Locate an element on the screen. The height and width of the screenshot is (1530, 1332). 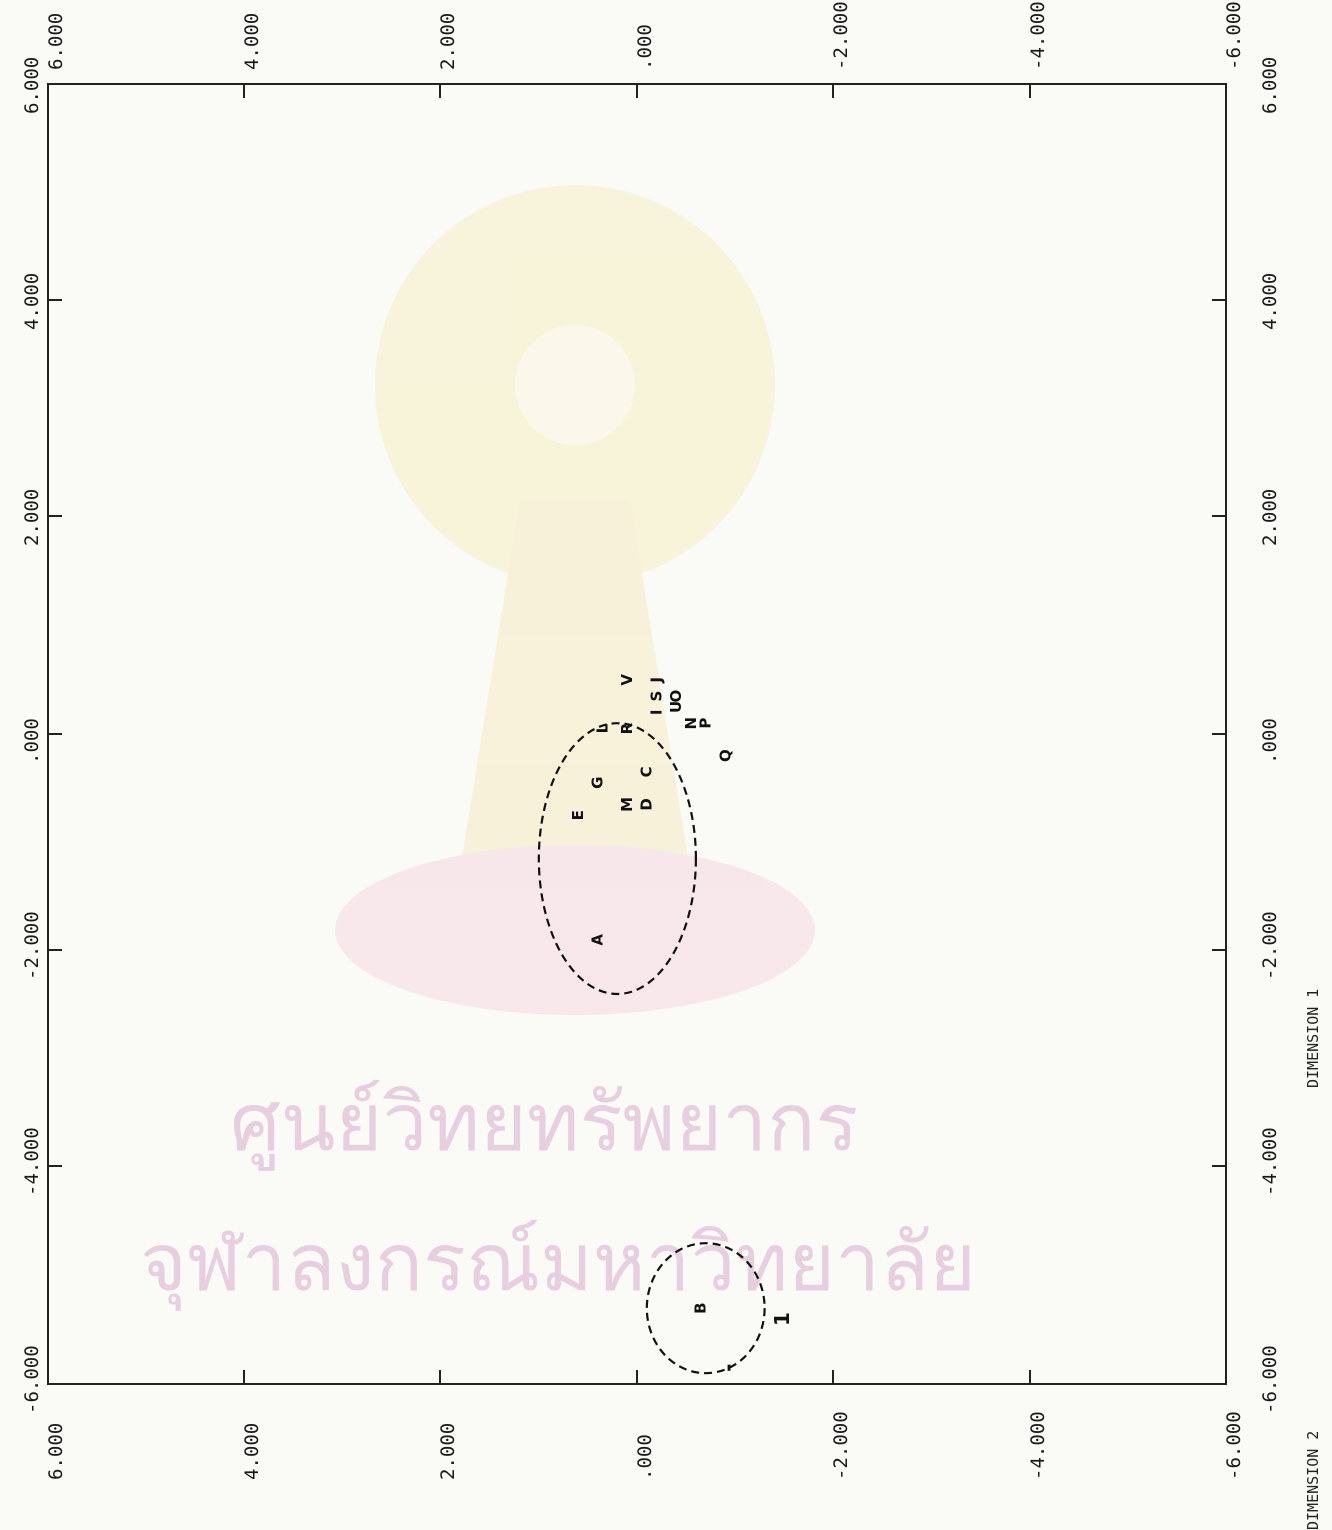
dim1-tick-label-right: 6.000 is located at coordinates (1270, 85).